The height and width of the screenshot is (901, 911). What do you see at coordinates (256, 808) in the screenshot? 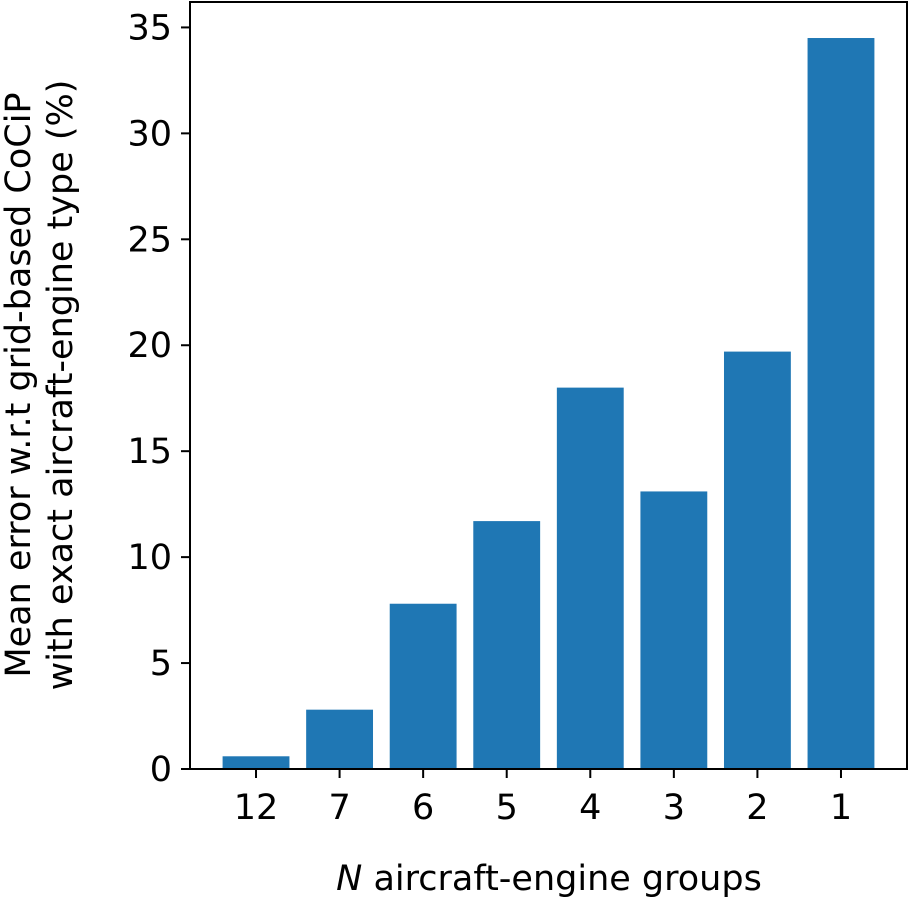
I see `x-tick-label: 12` at bounding box center [256, 808].